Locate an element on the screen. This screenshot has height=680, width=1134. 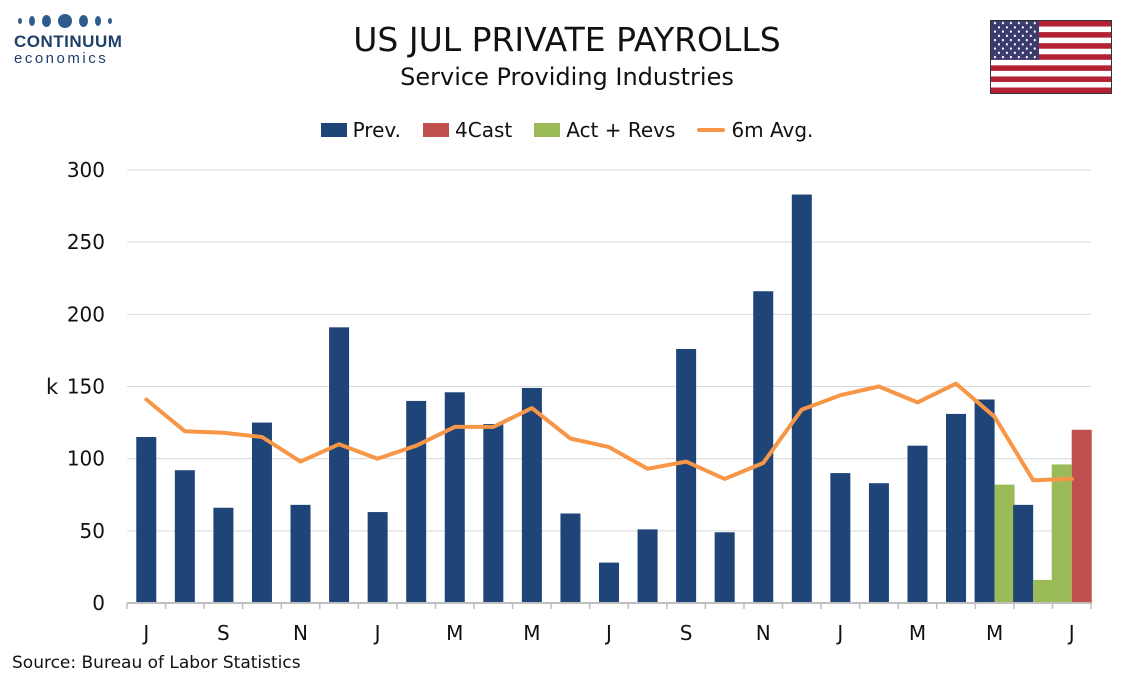
y-tick-label: 200 is located at coordinates (86, 314).